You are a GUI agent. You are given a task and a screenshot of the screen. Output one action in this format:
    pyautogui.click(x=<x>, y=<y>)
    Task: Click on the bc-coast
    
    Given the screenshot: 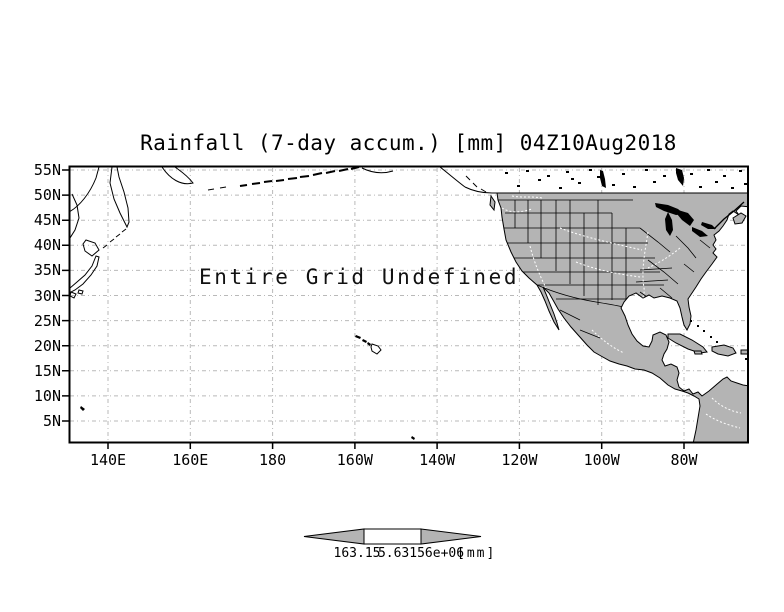 What is the action you would take?
    pyautogui.click(x=480, y=184)
    